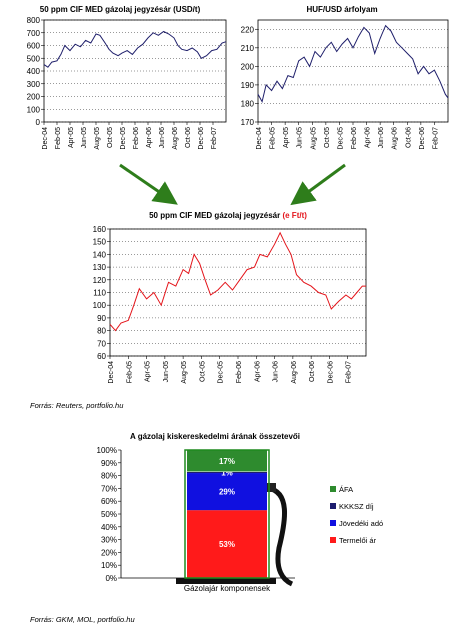  What do you see at coordinates (34, 46) in the screenshot?
I see `usd-ytick-label: 600` at bounding box center [34, 46].